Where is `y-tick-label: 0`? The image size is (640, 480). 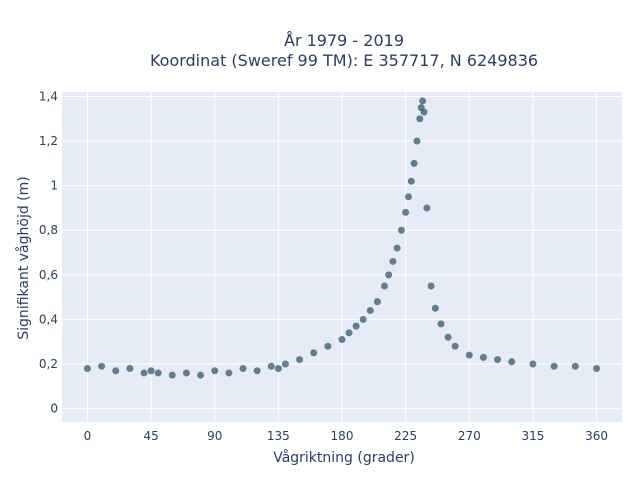 y-tick-label: 0 is located at coordinates (54, 409).